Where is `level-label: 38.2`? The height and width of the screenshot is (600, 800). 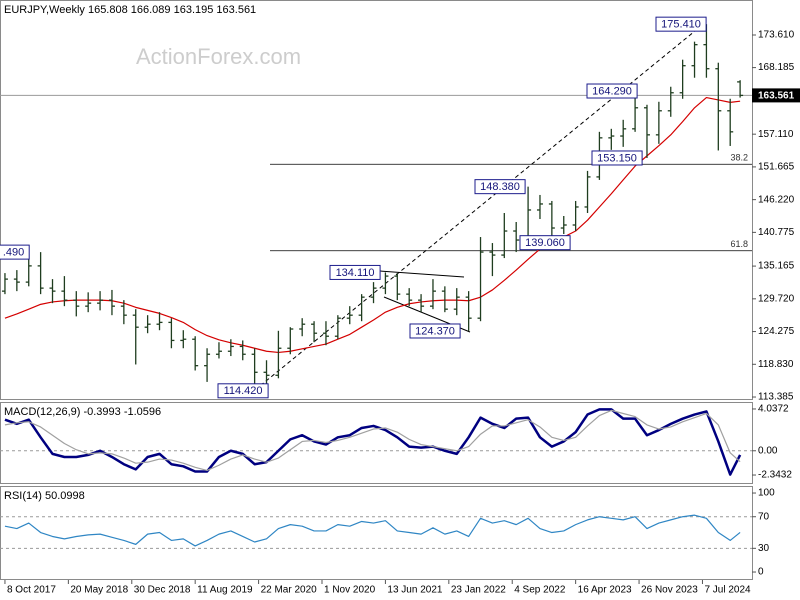
level-label: 38.2 is located at coordinates (739, 158).